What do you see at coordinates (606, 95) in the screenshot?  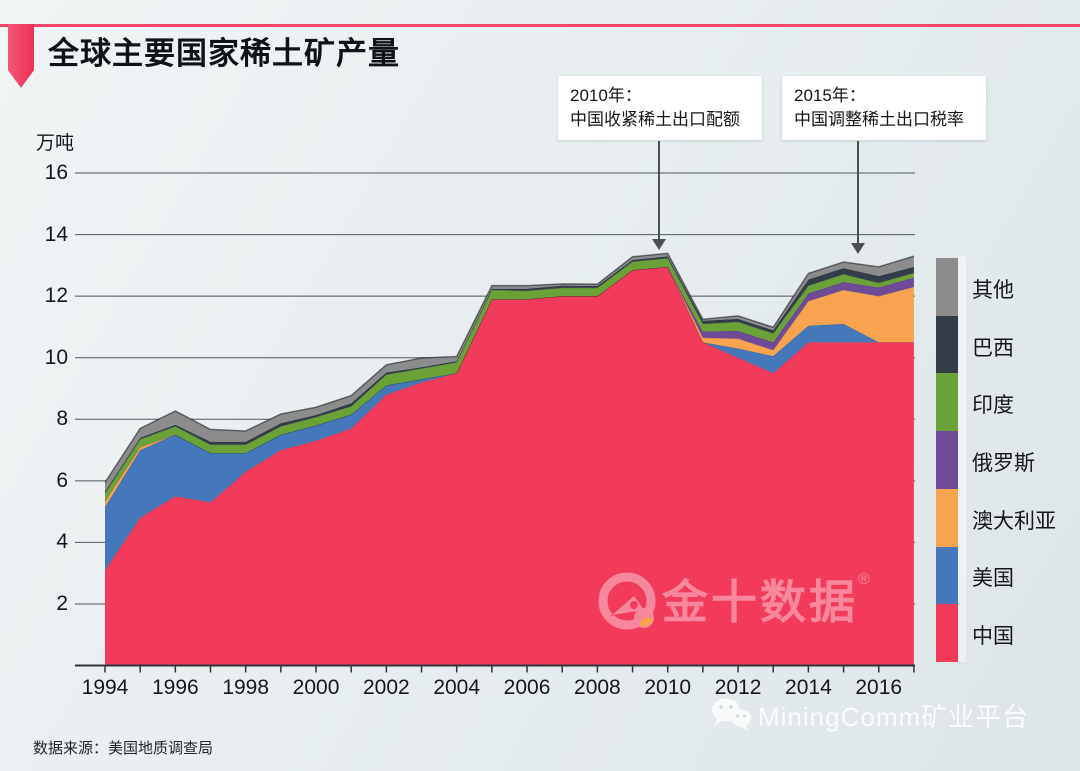 I see `annotation-year-2010: 2010年：` at bounding box center [606, 95].